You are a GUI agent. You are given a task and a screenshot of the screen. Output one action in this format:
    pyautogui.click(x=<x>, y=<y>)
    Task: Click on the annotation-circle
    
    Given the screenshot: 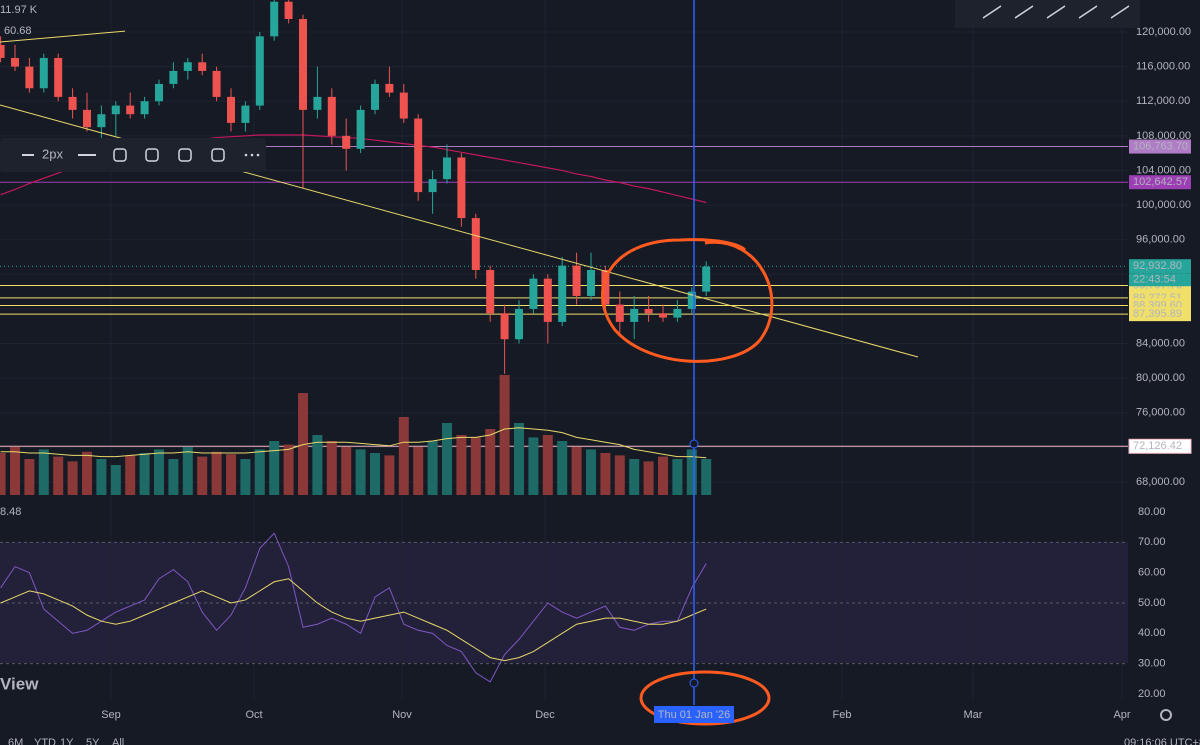 What is the action you would take?
    pyautogui.click(x=687, y=300)
    